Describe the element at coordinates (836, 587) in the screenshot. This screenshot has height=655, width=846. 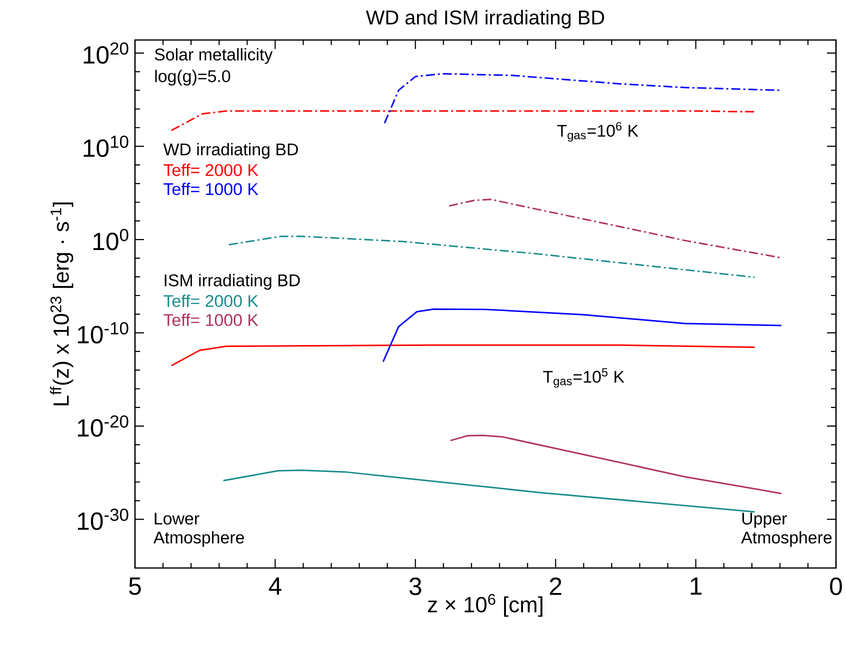
I see `x-tick-label: 0` at that location.